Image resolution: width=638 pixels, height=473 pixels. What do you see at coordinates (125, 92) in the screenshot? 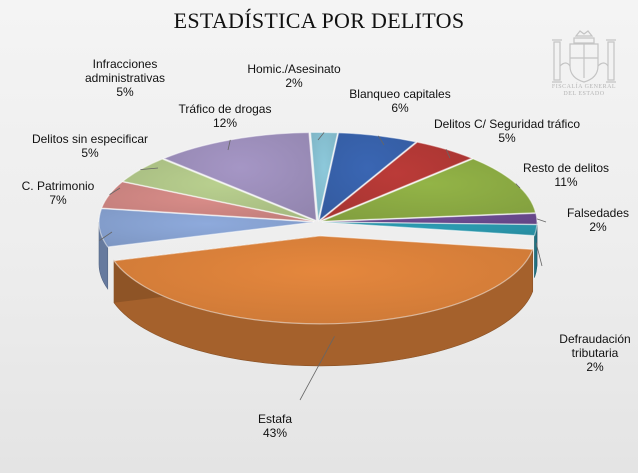
I see `slice-label-value-9: 5%` at bounding box center [125, 92].